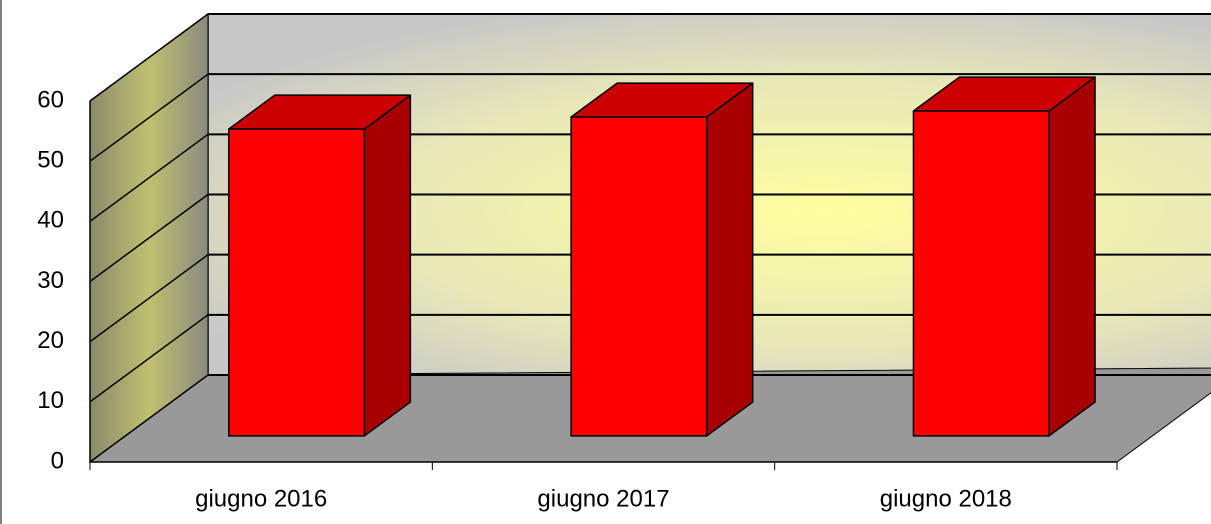 This screenshot has height=524, width=1211. What do you see at coordinates (50, 400) in the screenshot?
I see `y-tick-label: 10` at bounding box center [50, 400].